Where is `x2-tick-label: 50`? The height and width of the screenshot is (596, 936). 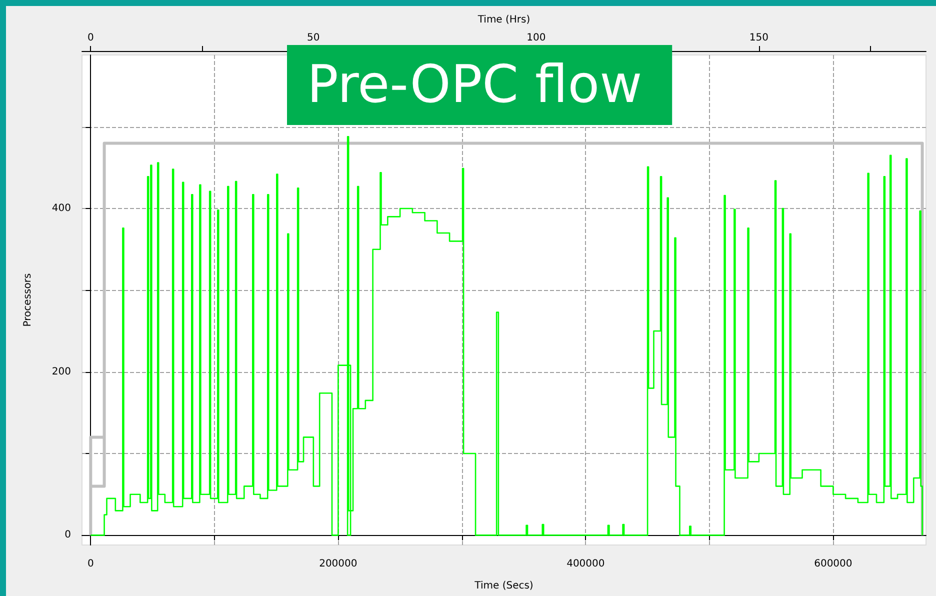
x2-tick-label: 50 is located at coordinates (313, 38).